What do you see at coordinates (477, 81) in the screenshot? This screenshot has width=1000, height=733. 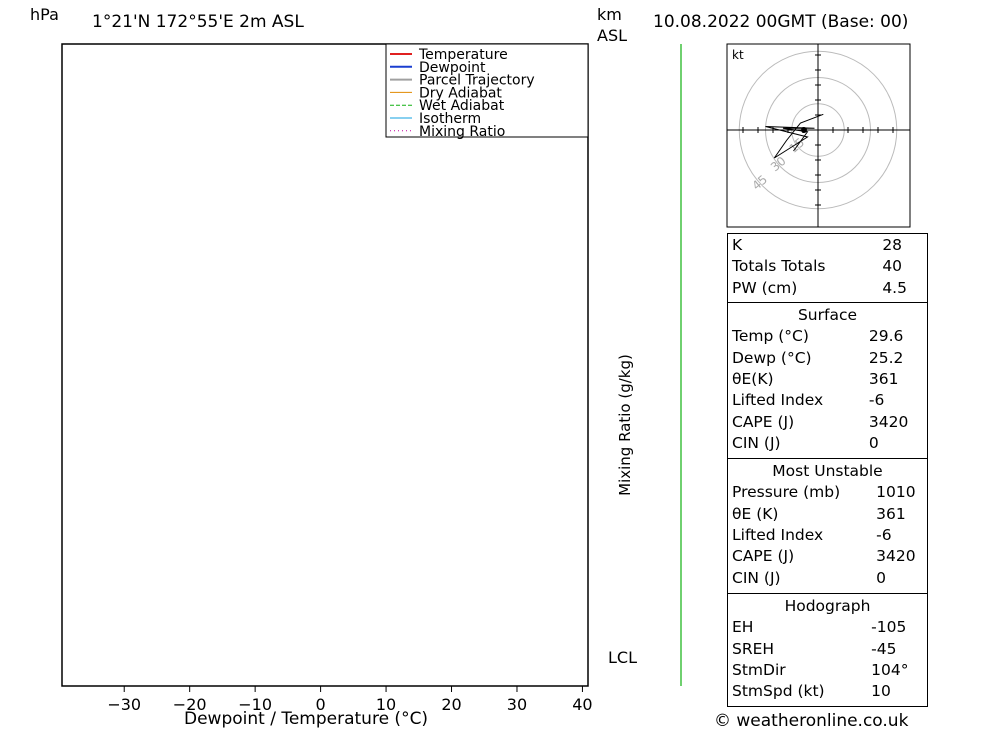 I see `legend-label: Parcel Trajectory` at bounding box center [477, 81].